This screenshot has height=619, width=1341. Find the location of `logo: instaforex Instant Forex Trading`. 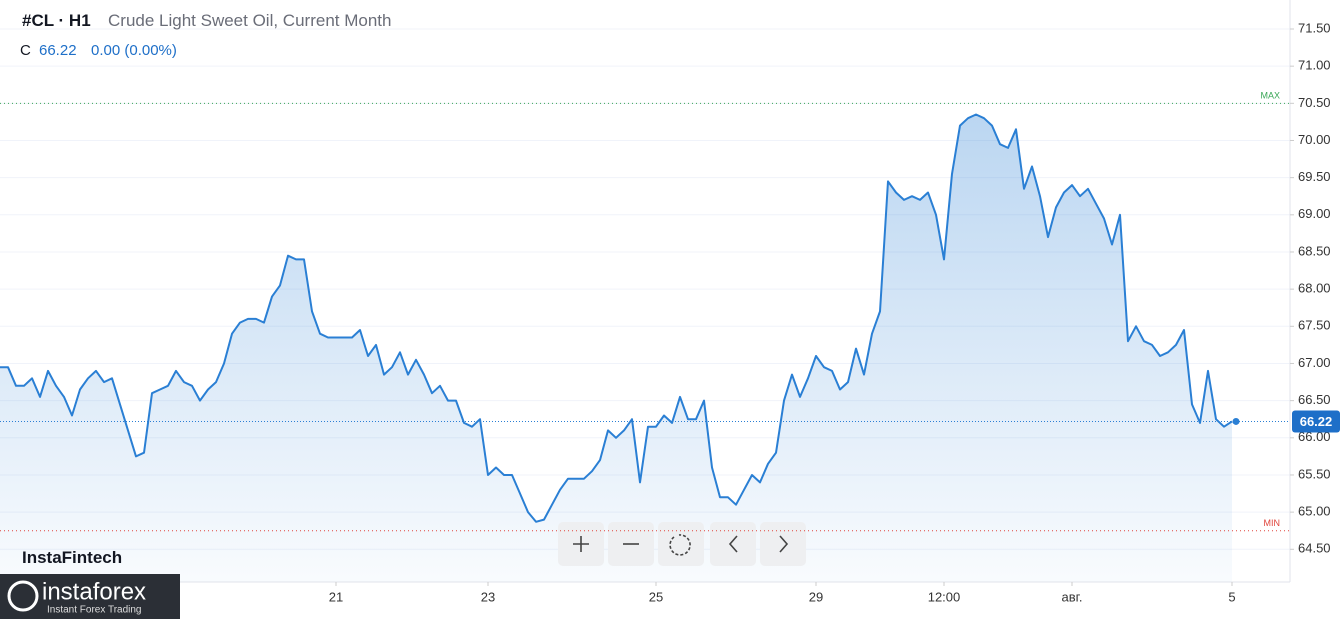

logo: instaforex Instant Forex Trading is located at coordinates (90, 596).